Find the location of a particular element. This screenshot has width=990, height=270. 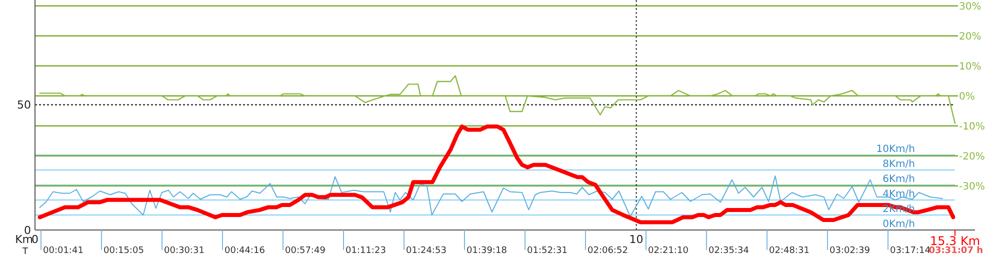

y3-tick-label: 10Km/h is located at coordinates (895, 149).